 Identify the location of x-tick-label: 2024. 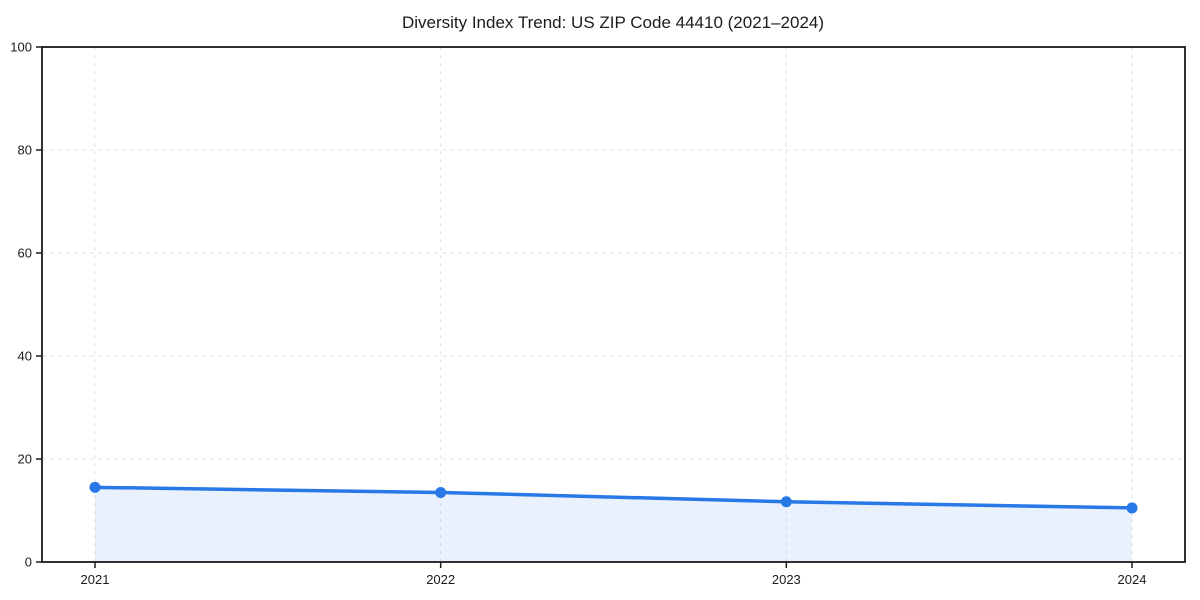
(1132, 579).